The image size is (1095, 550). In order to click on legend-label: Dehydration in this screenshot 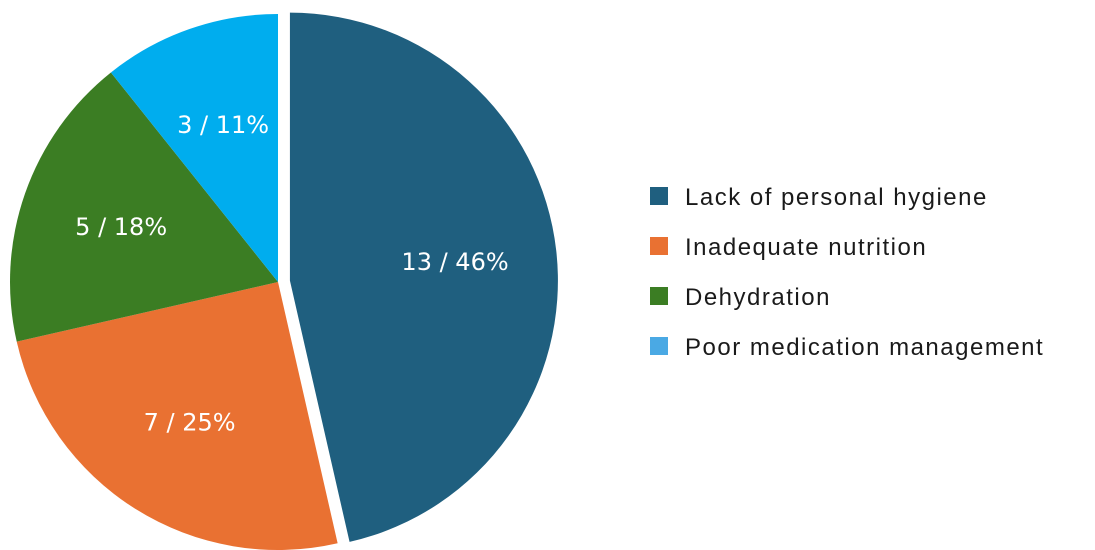, I will do `click(758, 297)`.